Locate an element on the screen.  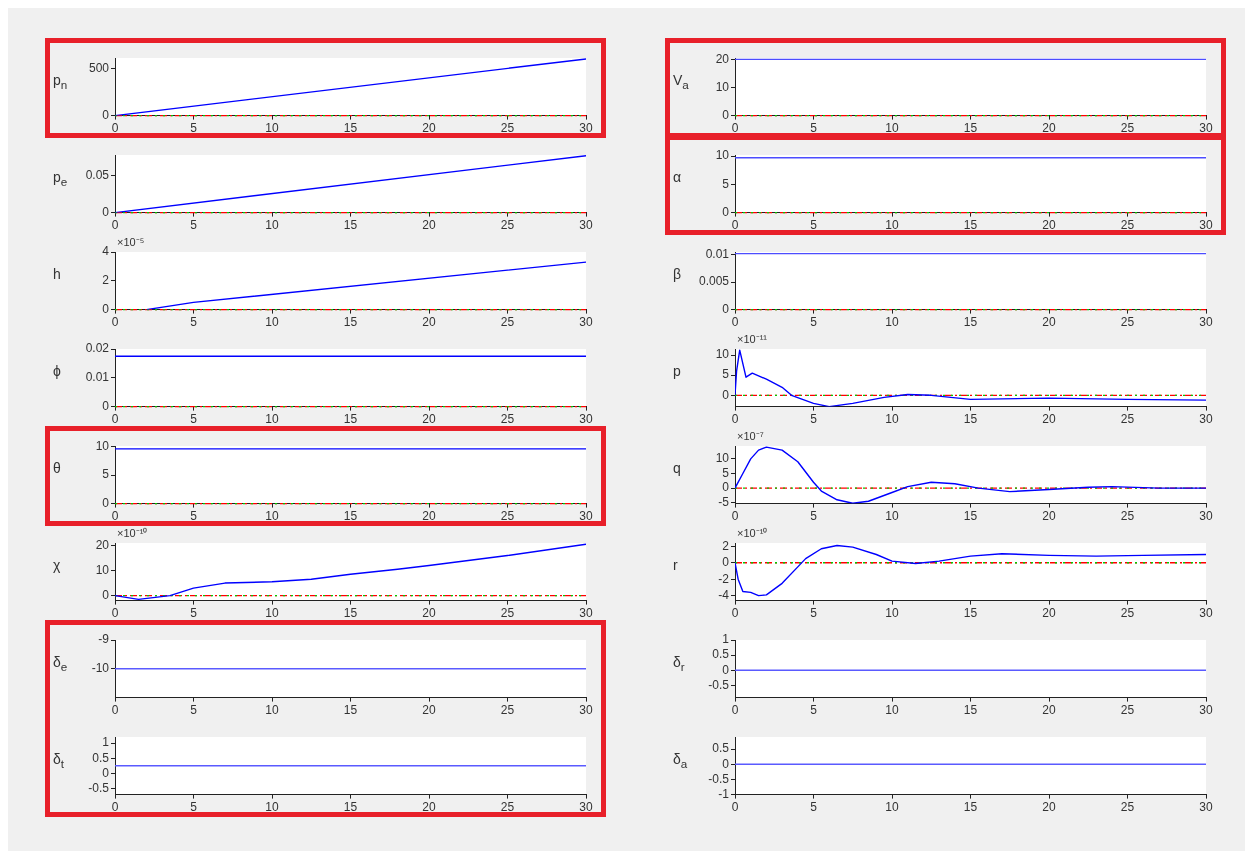
y-axis-title: p$_{n}$ is located at coordinates (60, 81).